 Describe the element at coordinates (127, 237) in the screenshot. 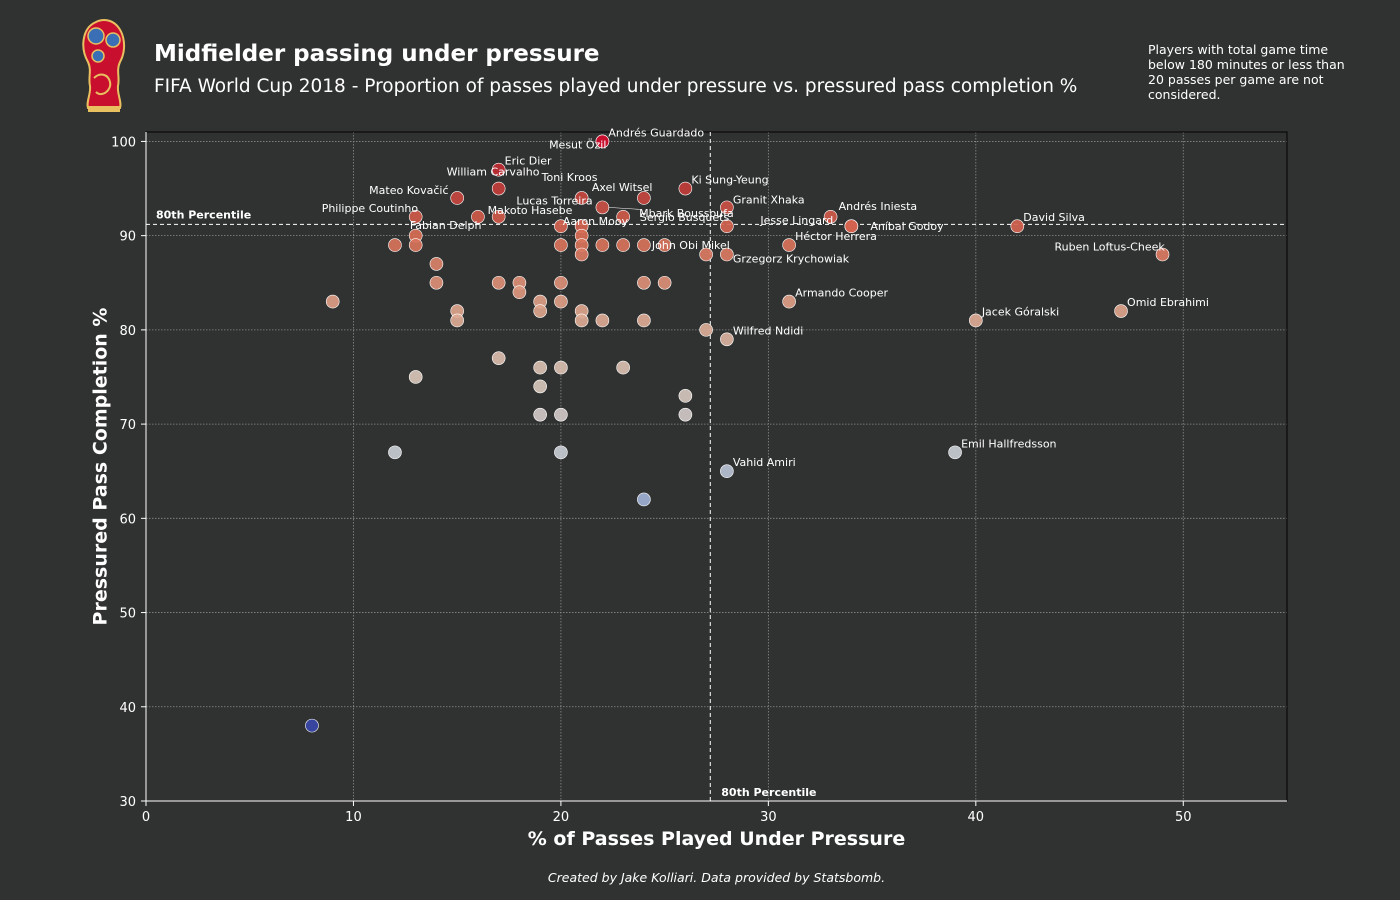

I see `y-tick-label: 90` at that location.